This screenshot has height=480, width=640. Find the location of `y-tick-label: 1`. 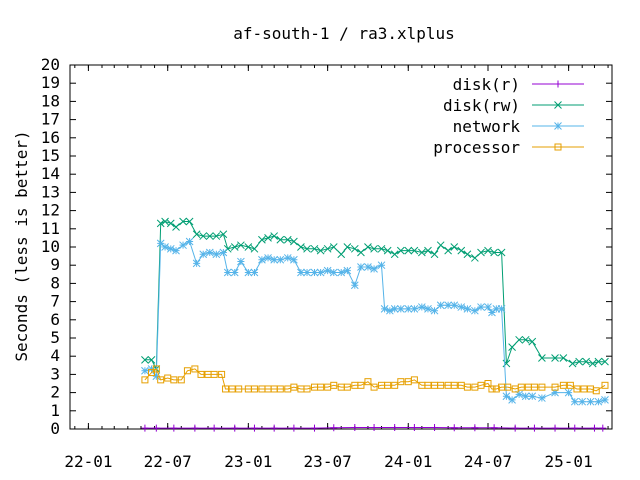

y-tick-label: 1 is located at coordinates (55, 410).